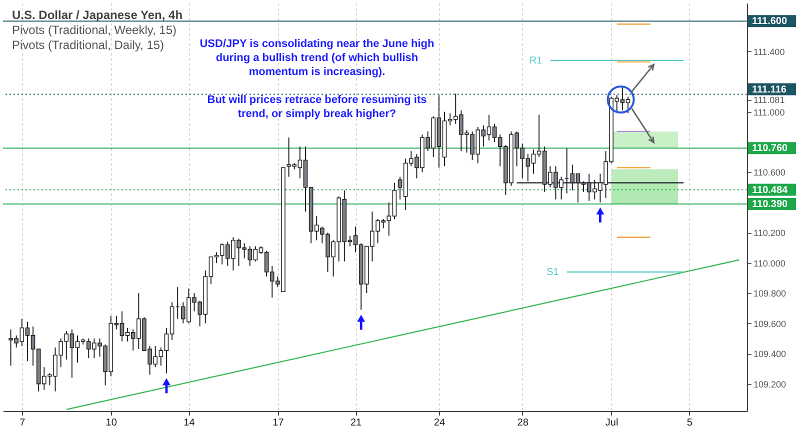 This screenshot has width=800, height=439. Describe the element at coordinates (770, 148) in the screenshot. I see `ref-line-label: 110.760` at that location.